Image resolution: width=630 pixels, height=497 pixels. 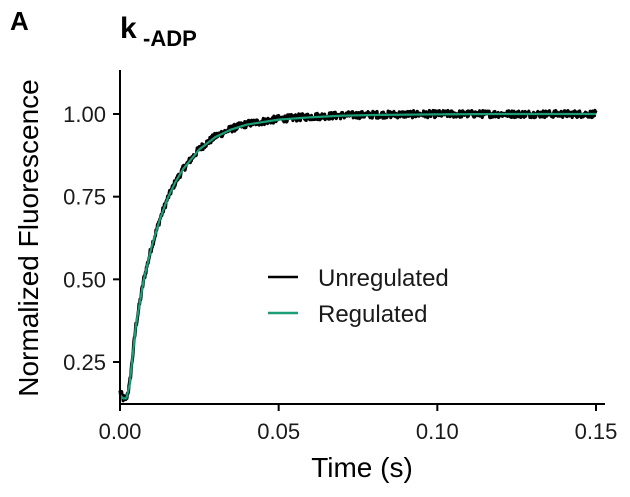 I want to click on y-tick-label: 0.75, so click(x=84, y=197).